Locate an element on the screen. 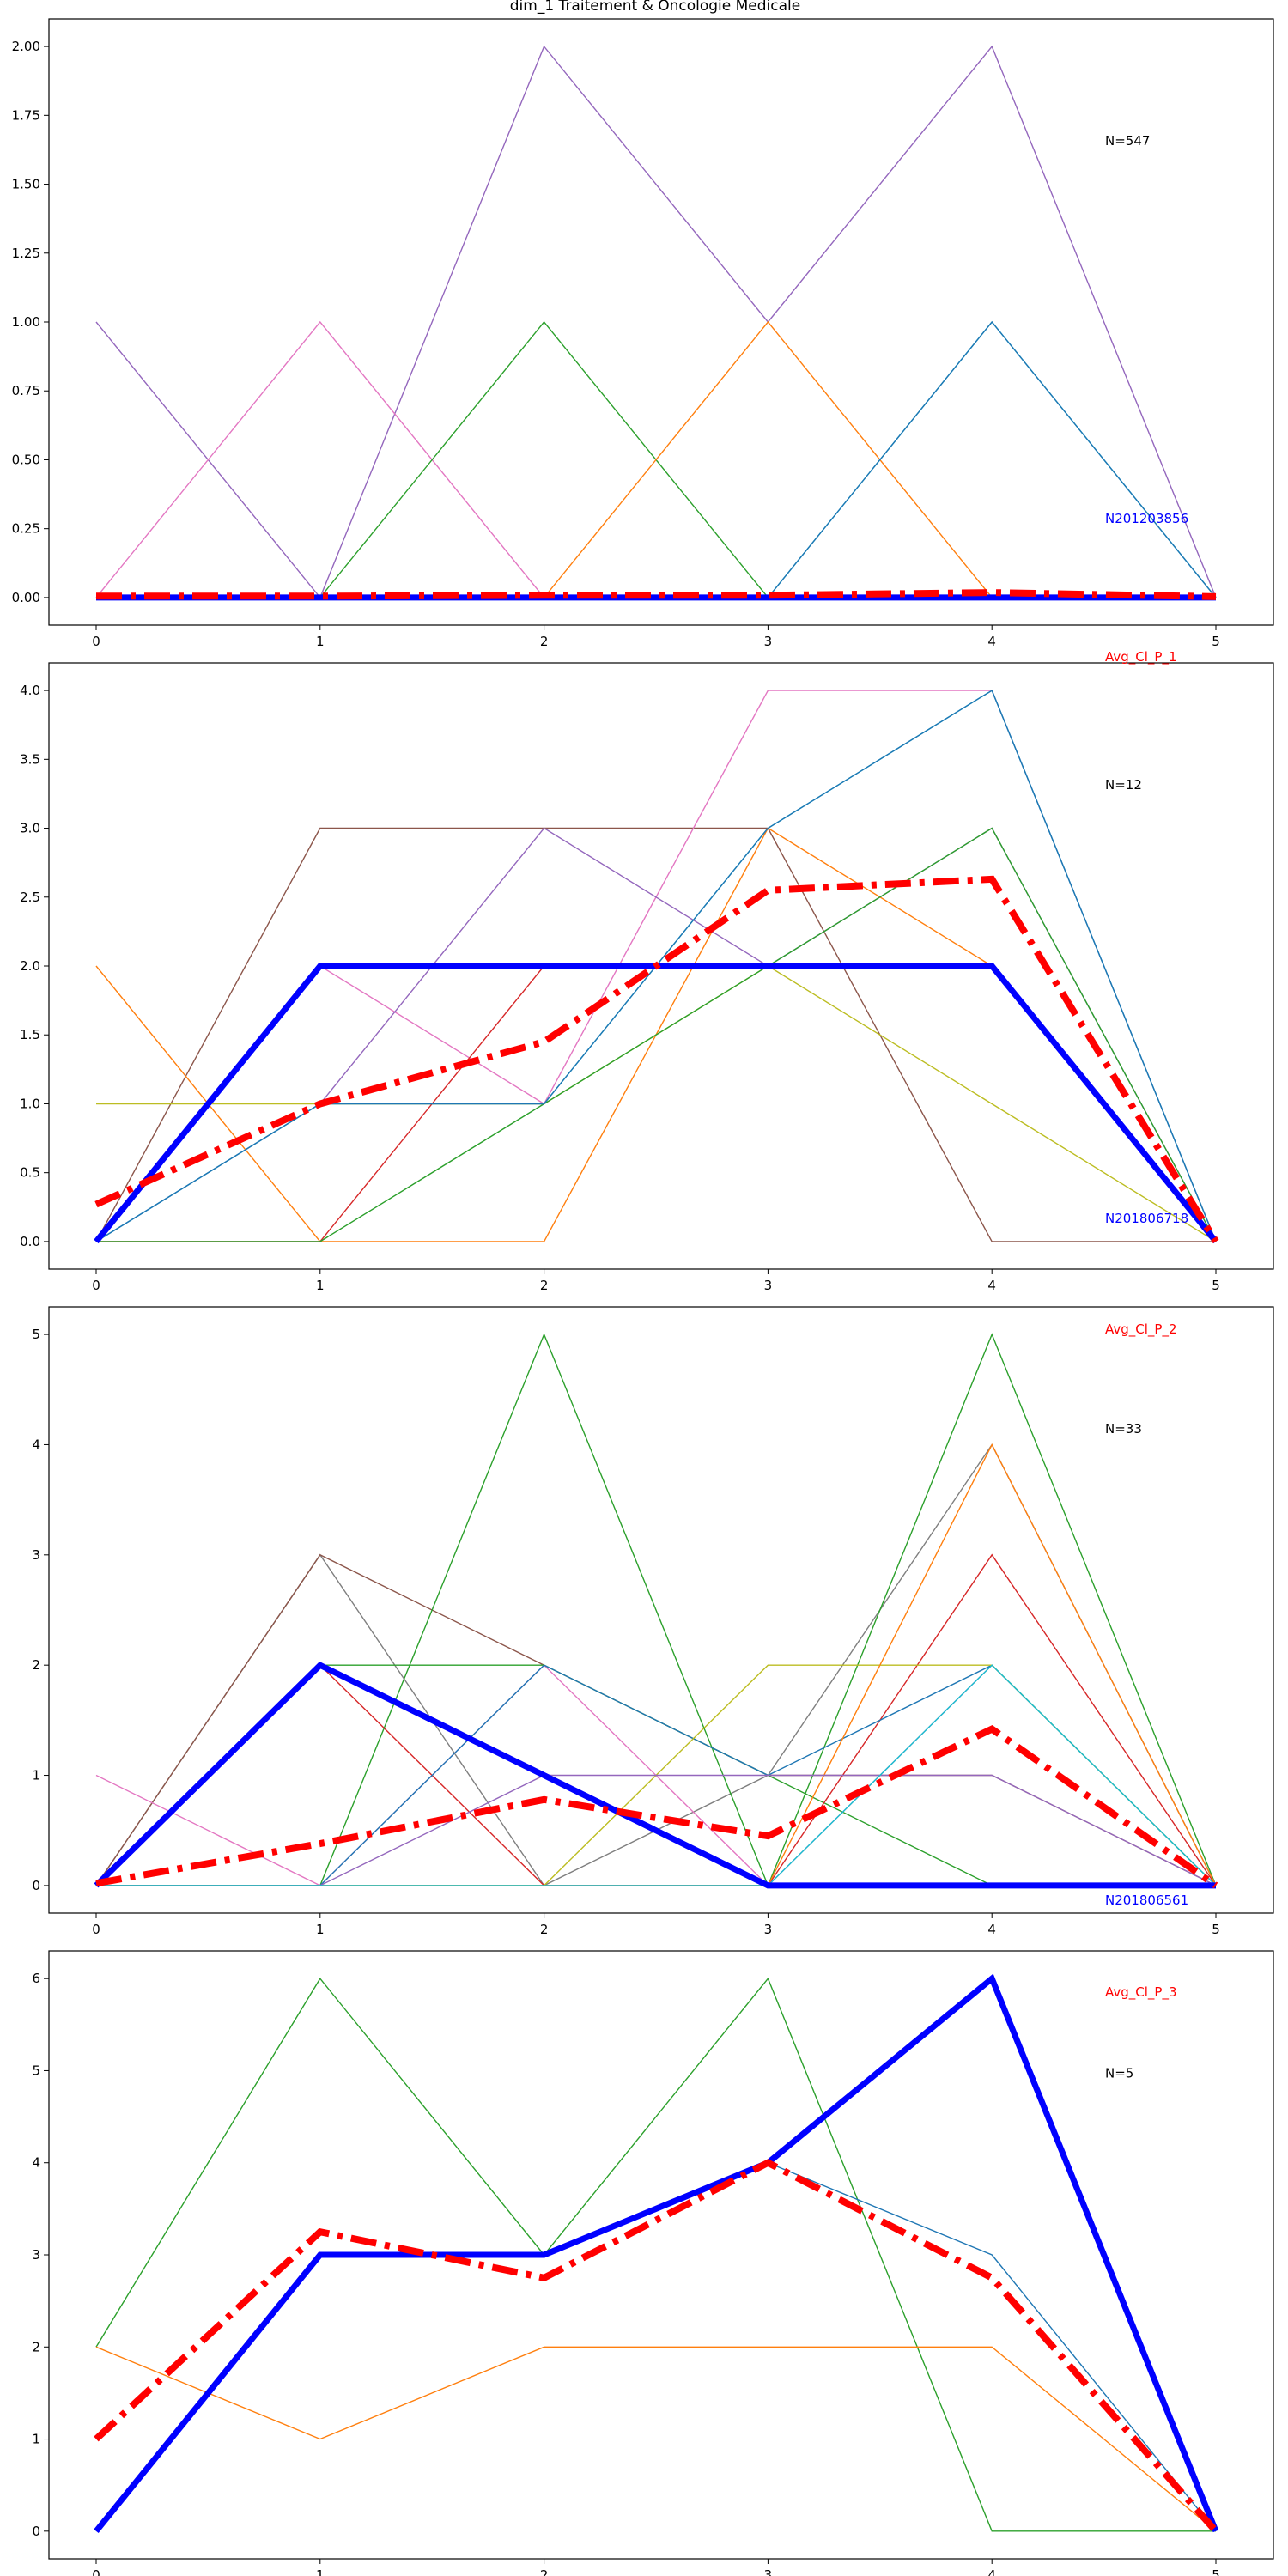 This screenshot has height=2576, width=1288. y-tick-label: 1.50 is located at coordinates (26, 185).